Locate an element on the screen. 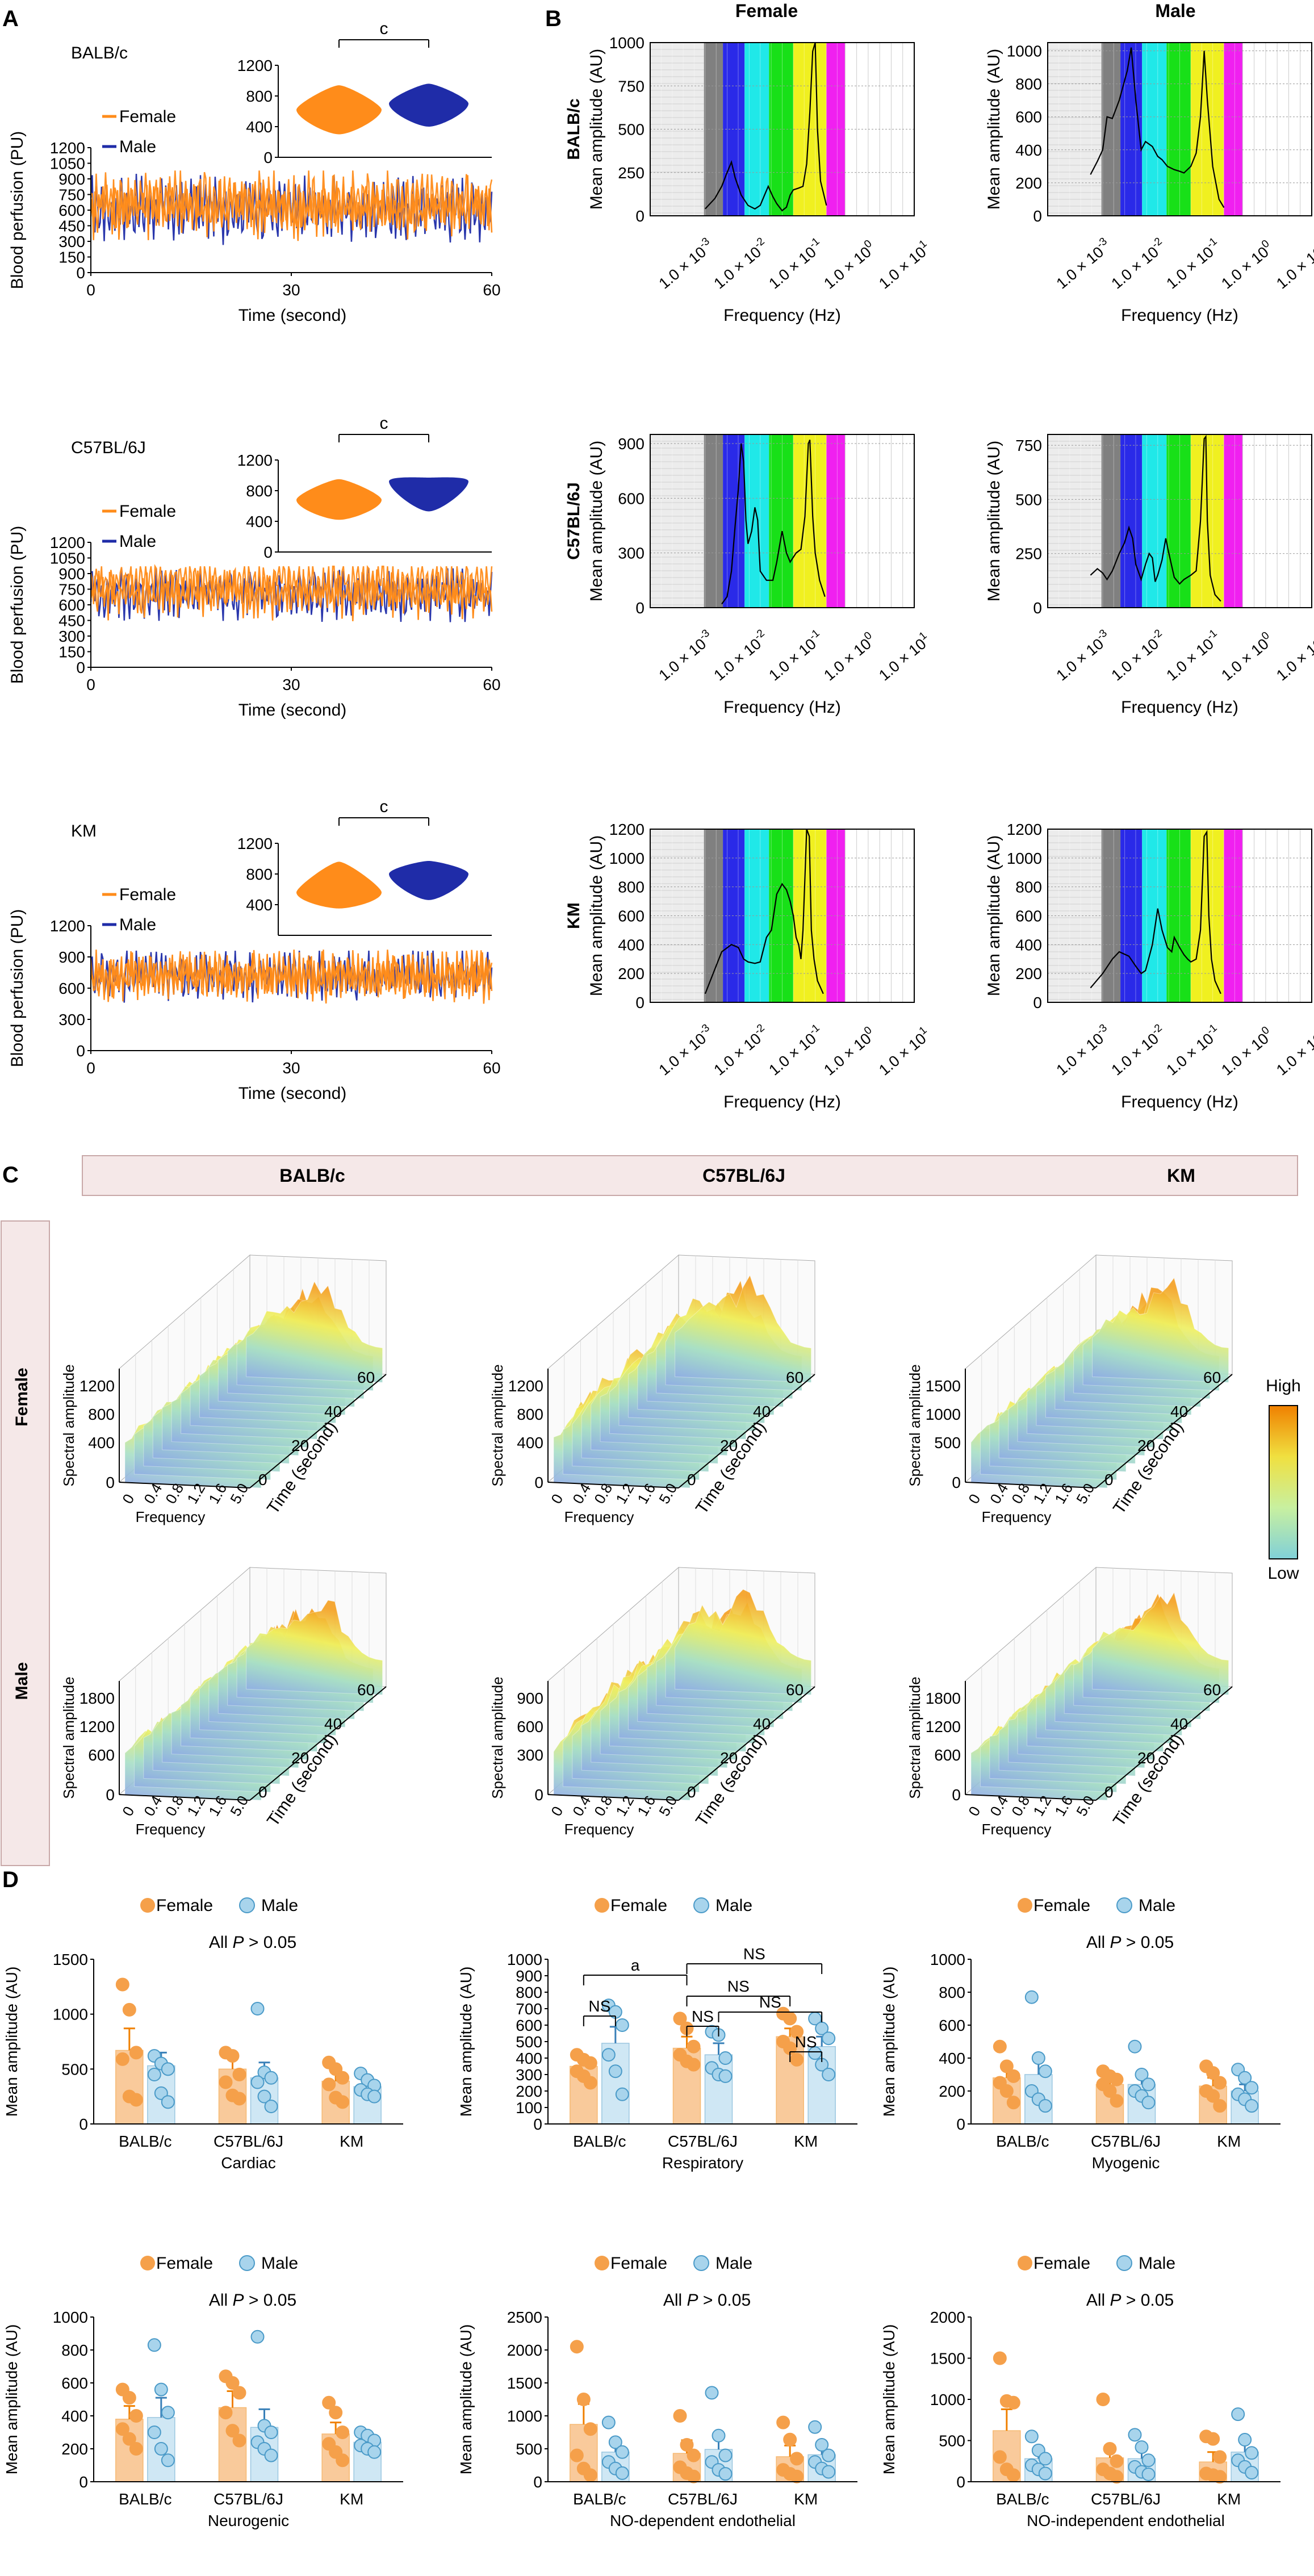 This screenshot has height=2576, width=1314. y-tick-label: 500 is located at coordinates (1028, 499).